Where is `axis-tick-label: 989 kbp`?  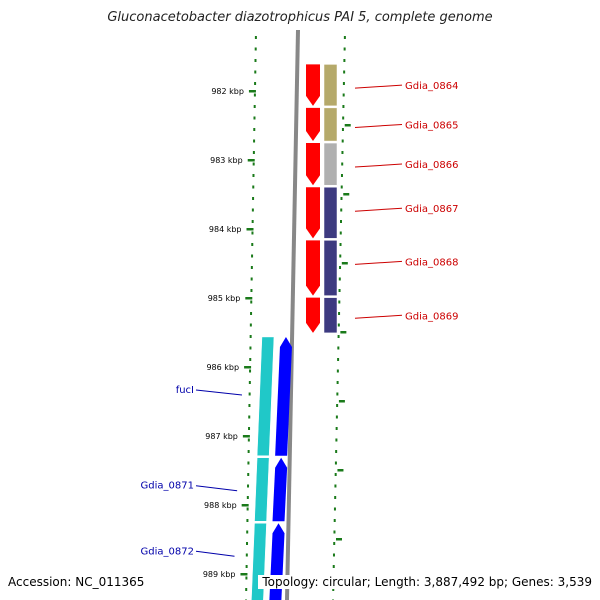 axis-tick-label: 989 kbp is located at coordinates (219, 574).